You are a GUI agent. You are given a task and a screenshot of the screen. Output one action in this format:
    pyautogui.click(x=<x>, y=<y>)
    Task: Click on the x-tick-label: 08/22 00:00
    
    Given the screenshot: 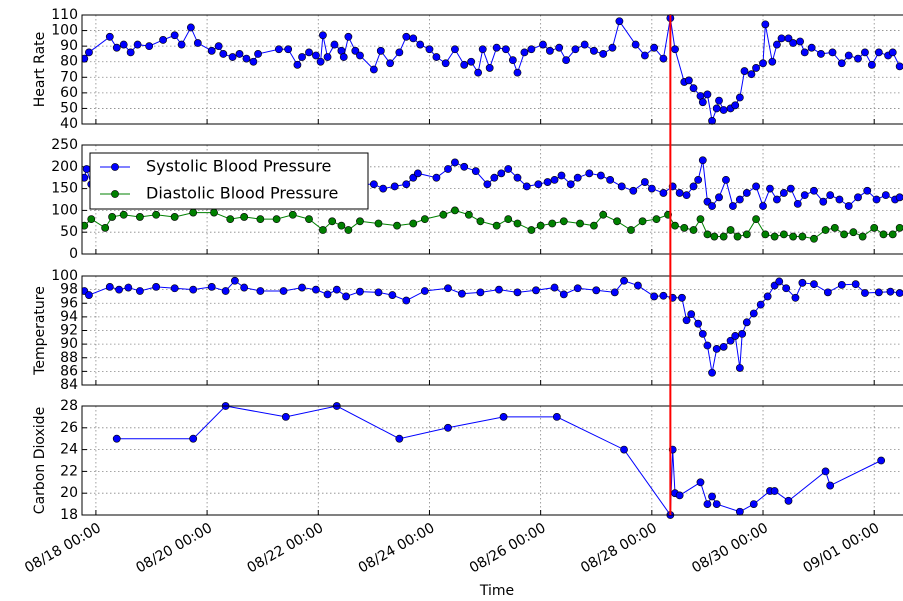 What is the action you would take?
    pyautogui.click(x=286, y=548)
    